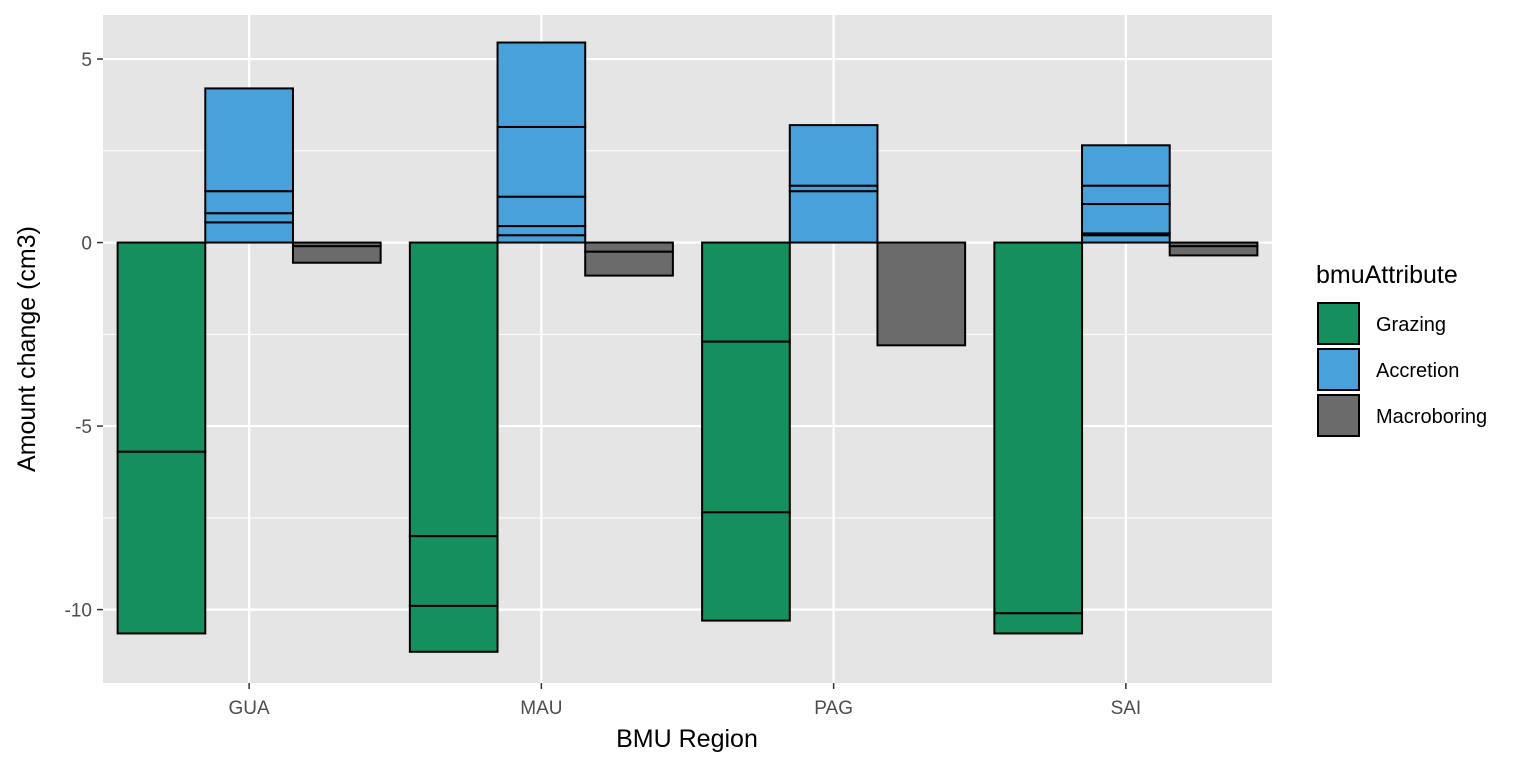  Describe the element at coordinates (78, 611) in the screenshot. I see `y-tick-label: -10` at that location.